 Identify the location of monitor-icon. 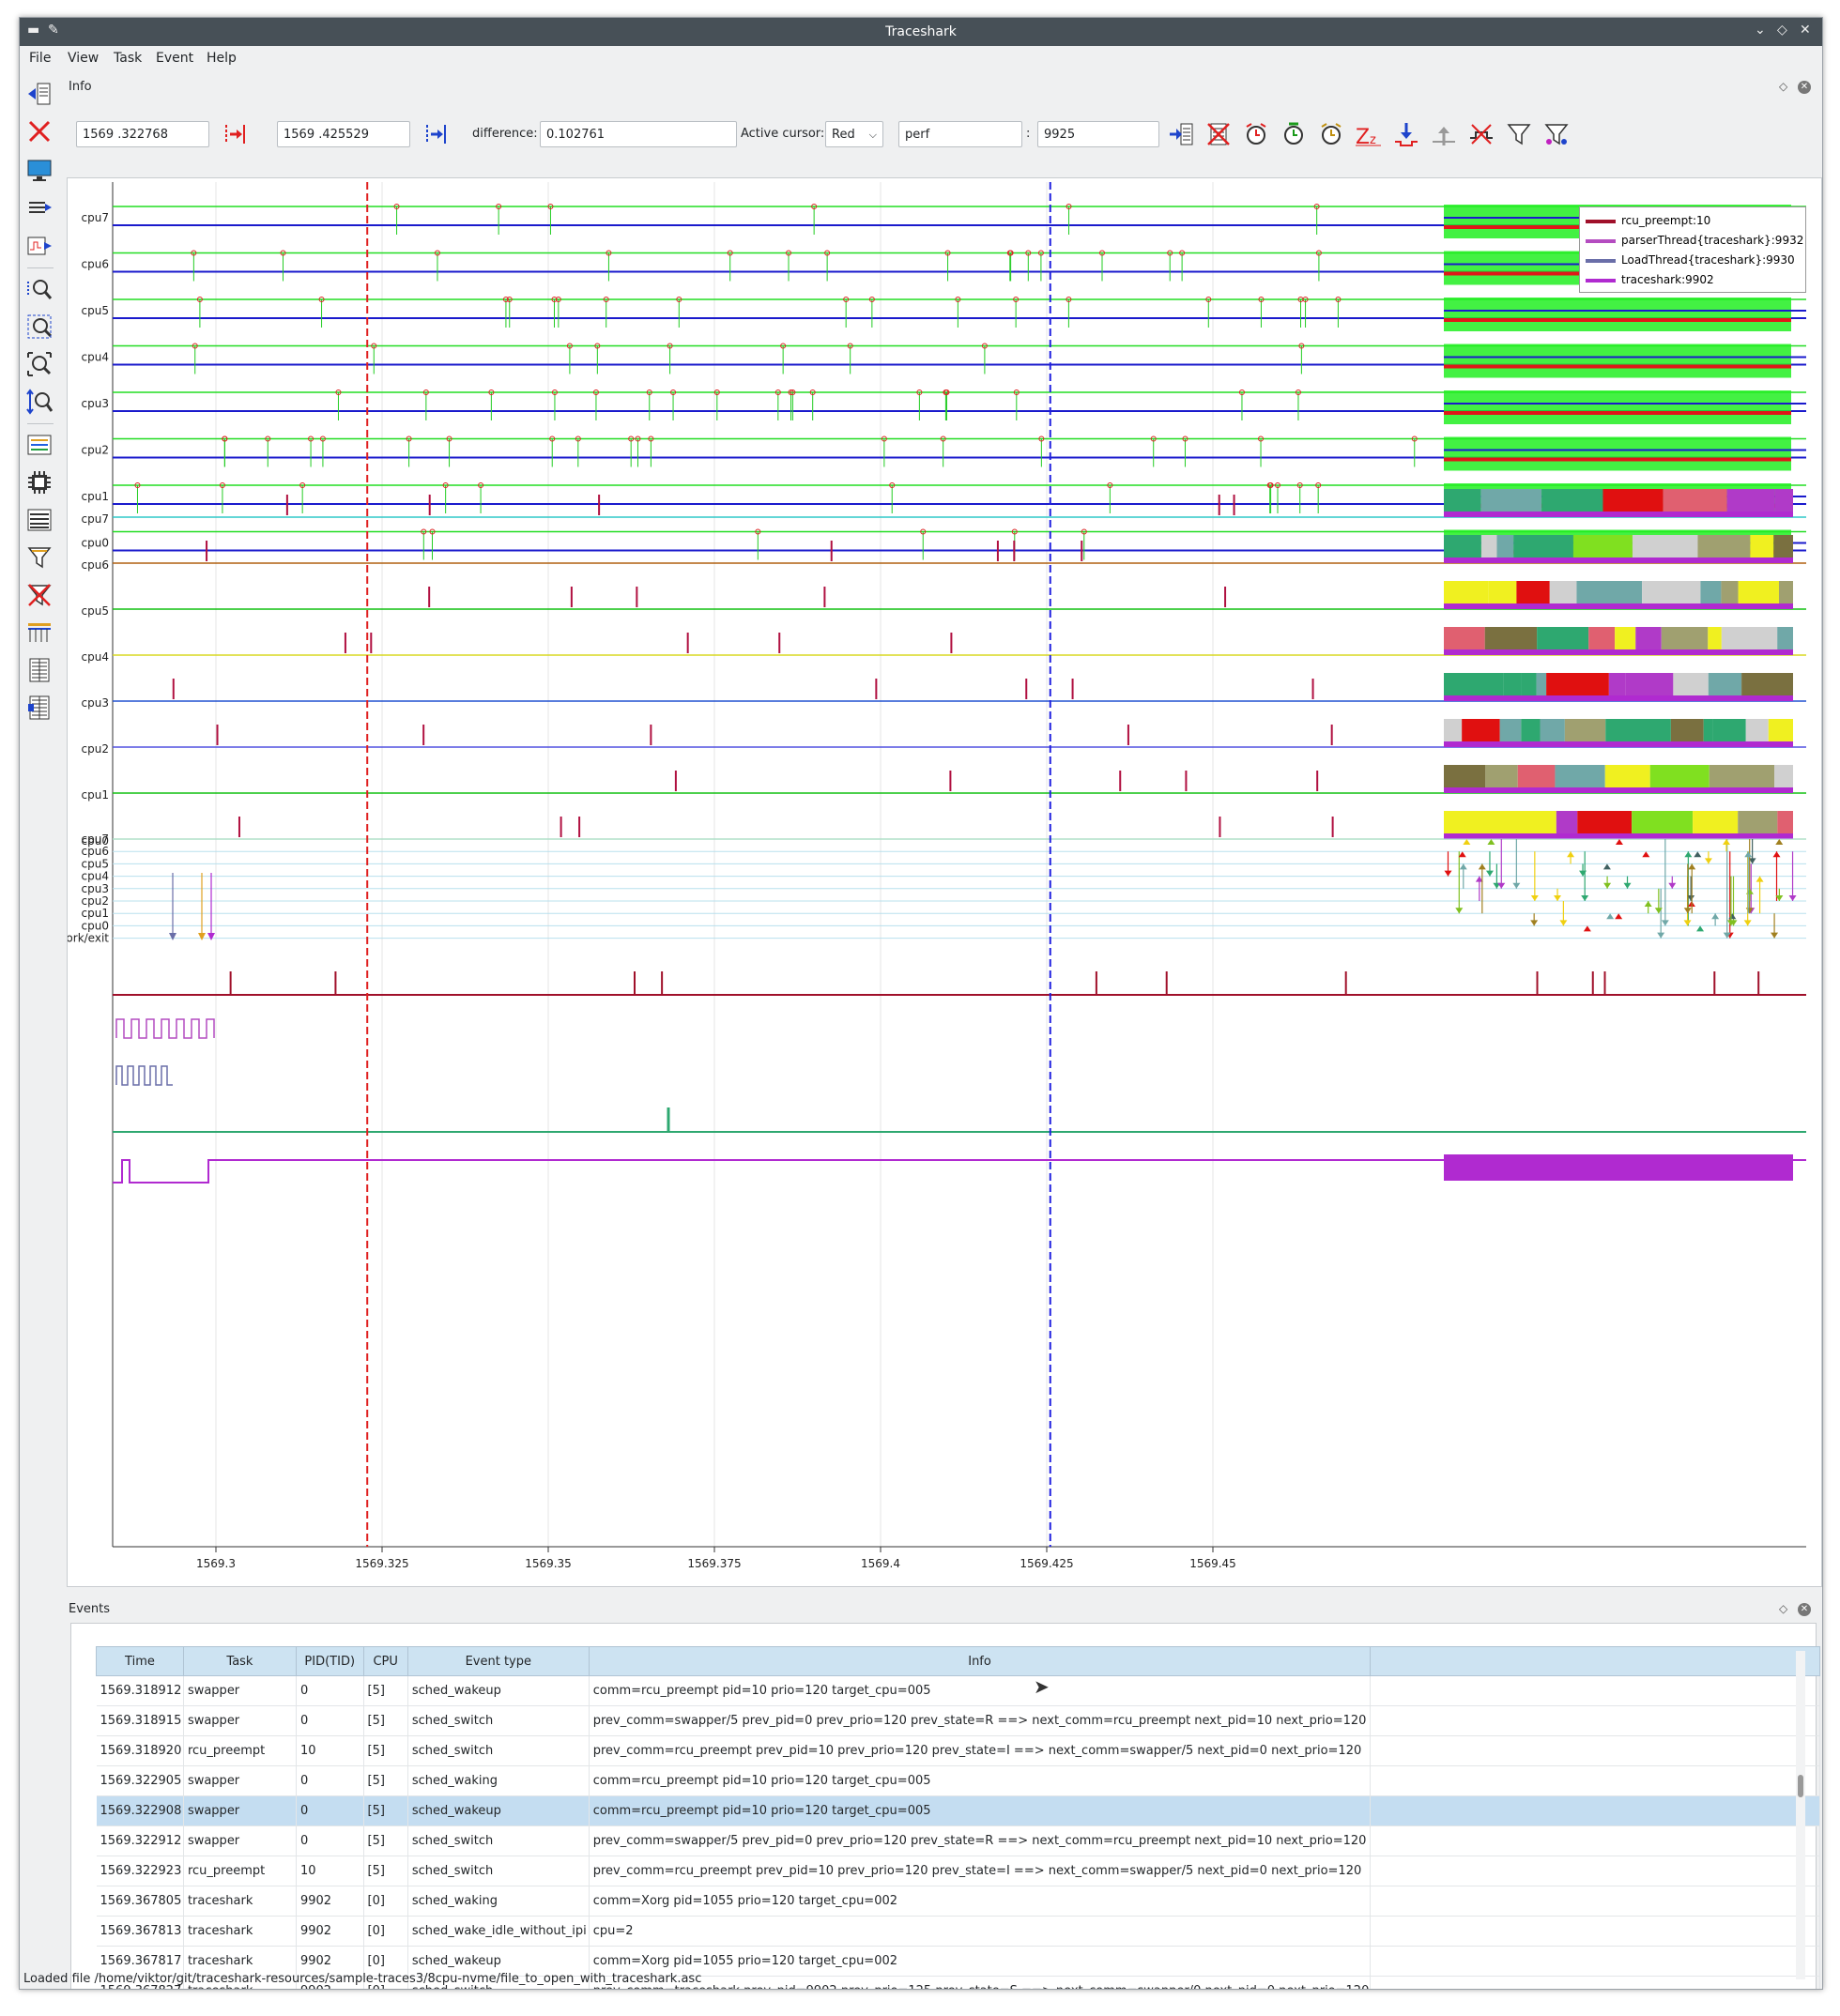
(40, 171).